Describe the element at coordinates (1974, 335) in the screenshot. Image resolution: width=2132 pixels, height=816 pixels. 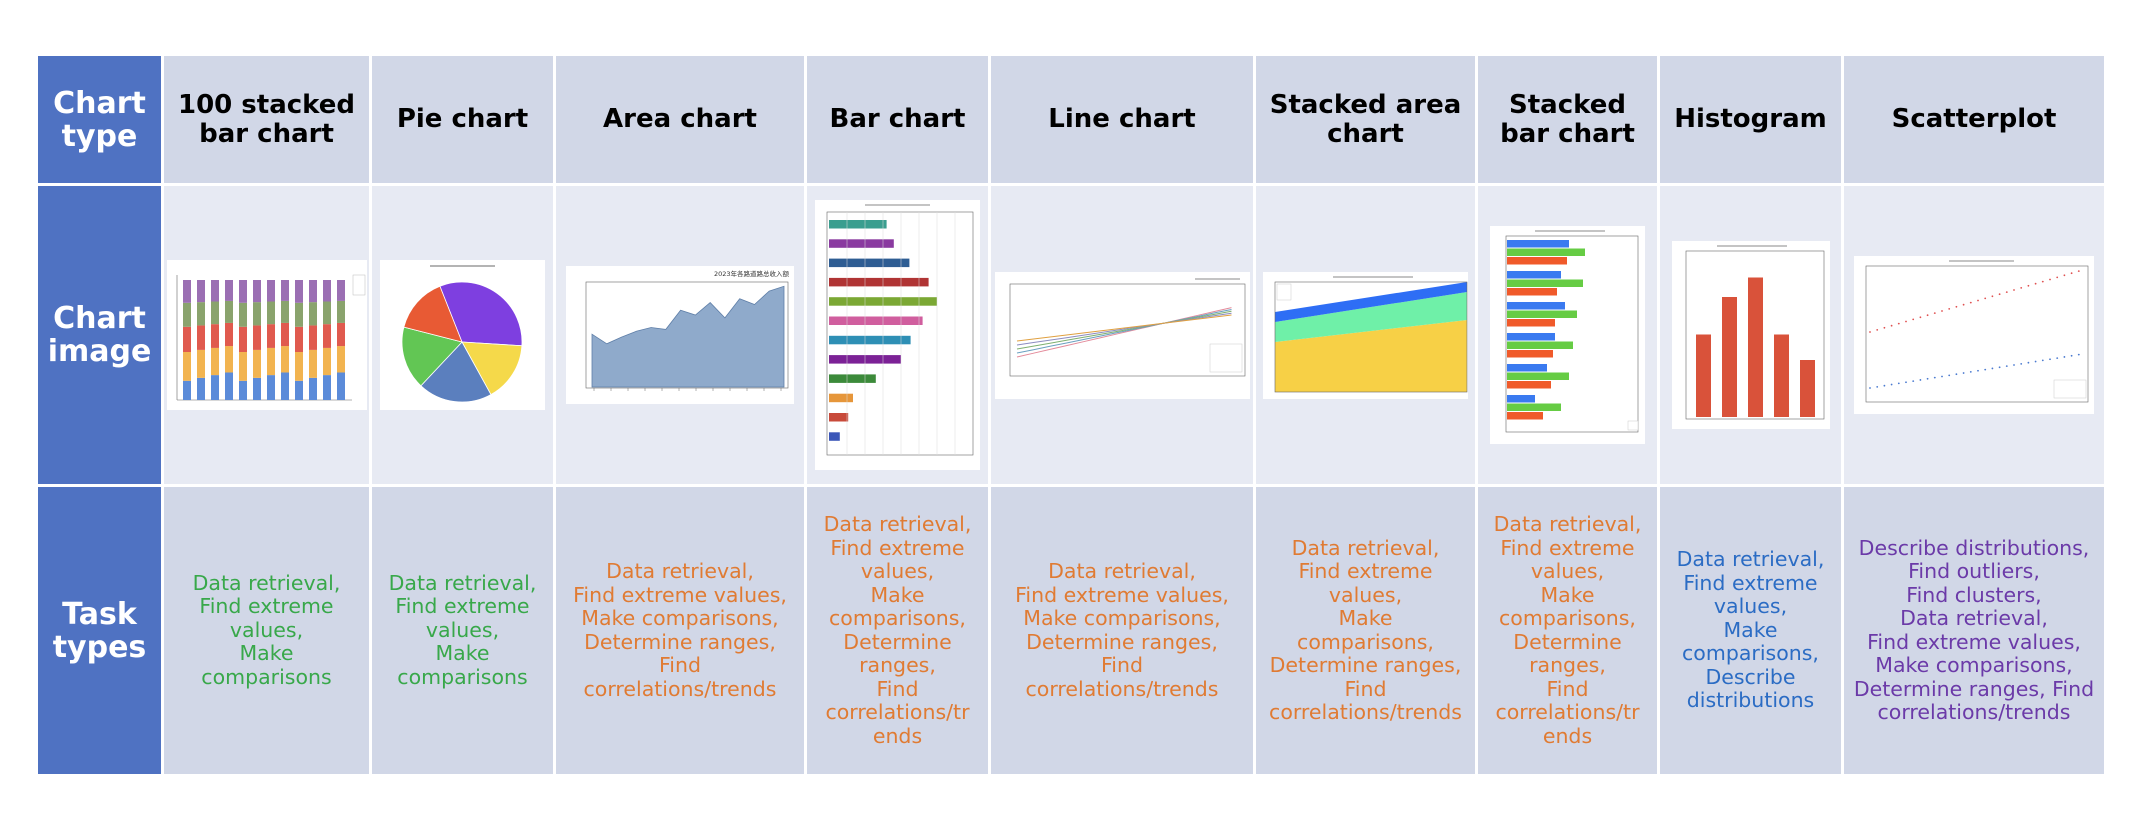
I see `thumbnail-scatterplot` at that location.